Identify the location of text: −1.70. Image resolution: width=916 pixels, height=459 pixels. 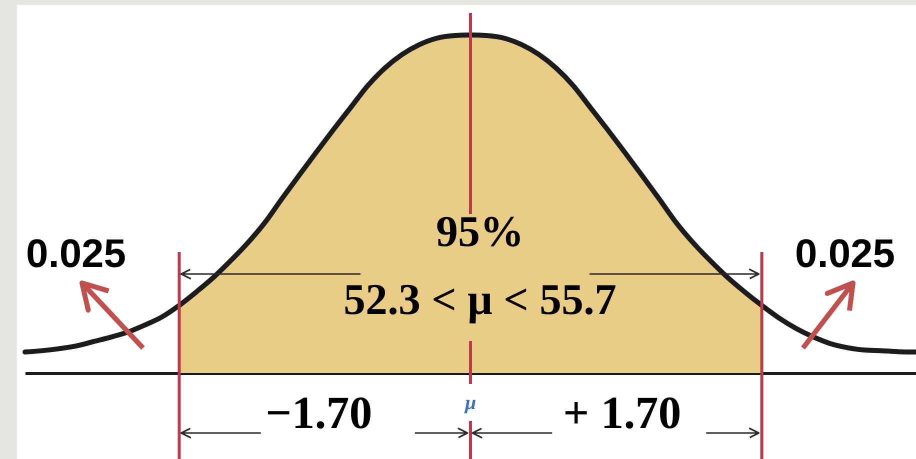
(318, 412).